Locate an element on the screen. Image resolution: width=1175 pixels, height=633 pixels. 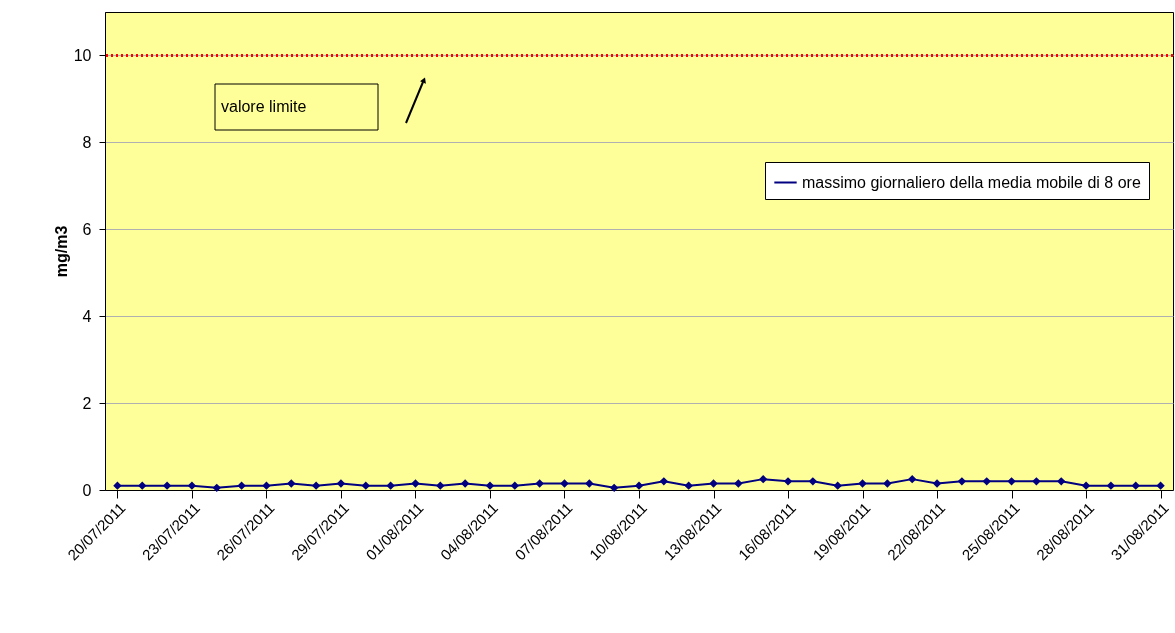
y-tick-label: 10 is located at coordinates (82, 55).